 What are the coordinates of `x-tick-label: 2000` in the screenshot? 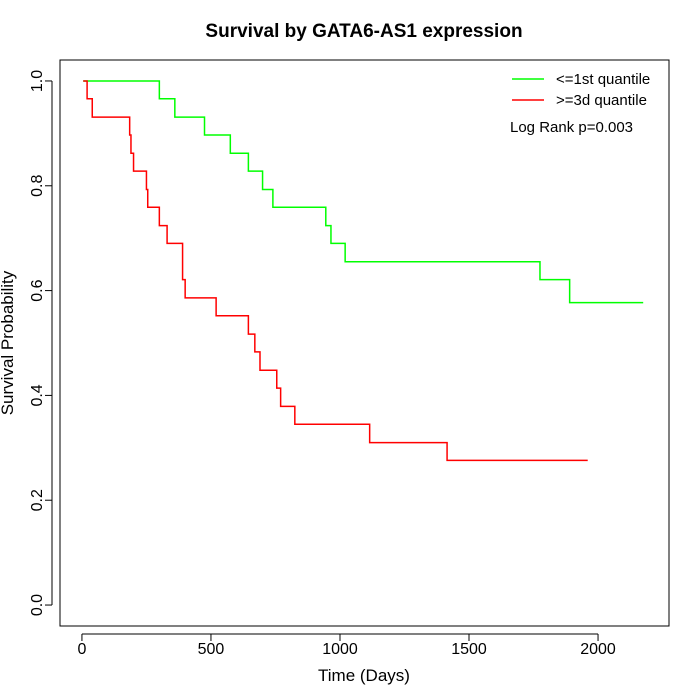 It's located at (598, 649).